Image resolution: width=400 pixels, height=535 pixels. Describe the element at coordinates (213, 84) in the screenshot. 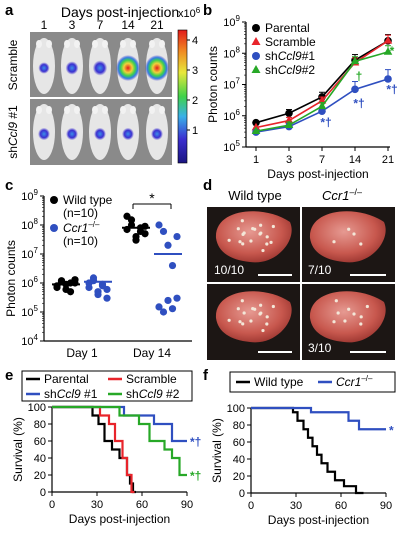

I see `y-axis-label: Photon counts` at that location.